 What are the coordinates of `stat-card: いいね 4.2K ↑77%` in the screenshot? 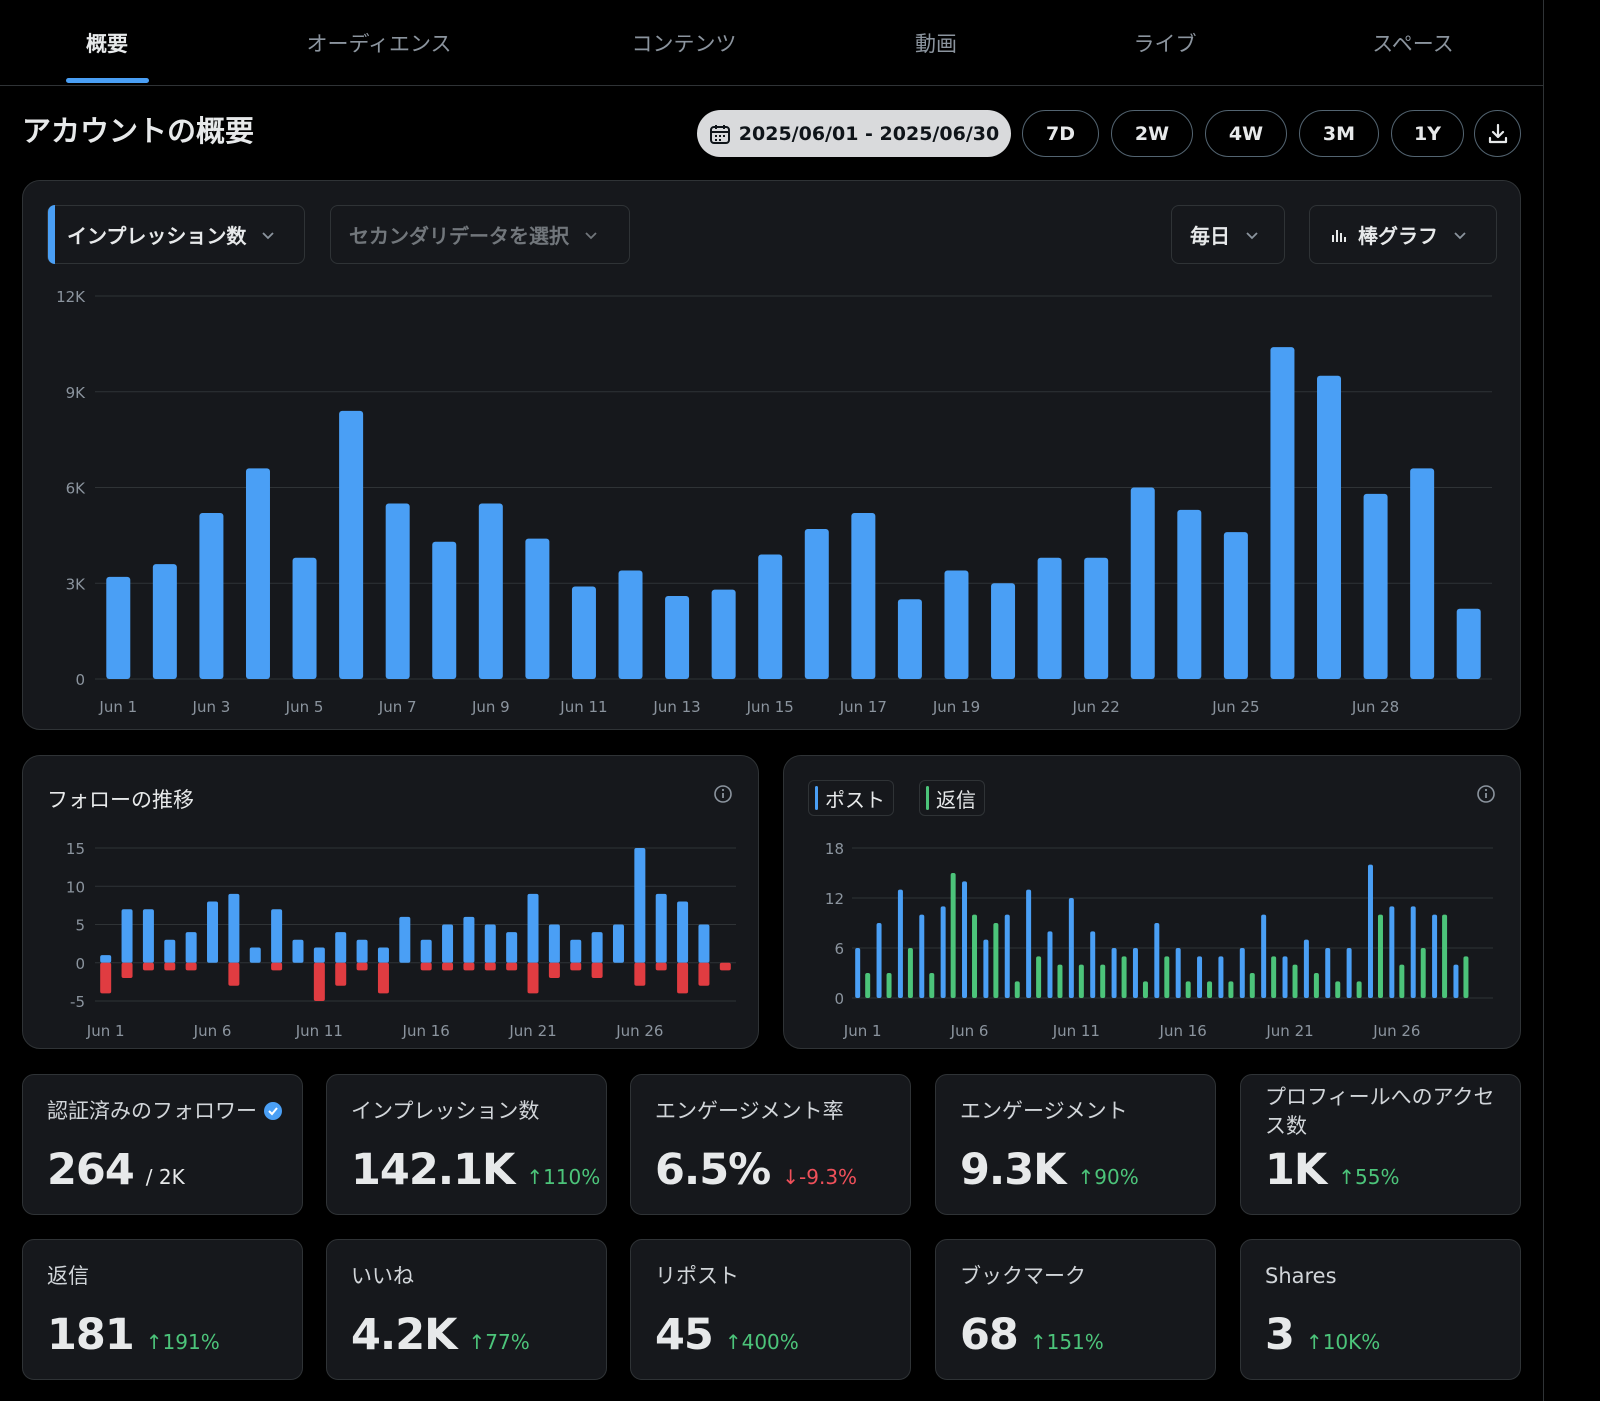 It's located at (466, 1309).